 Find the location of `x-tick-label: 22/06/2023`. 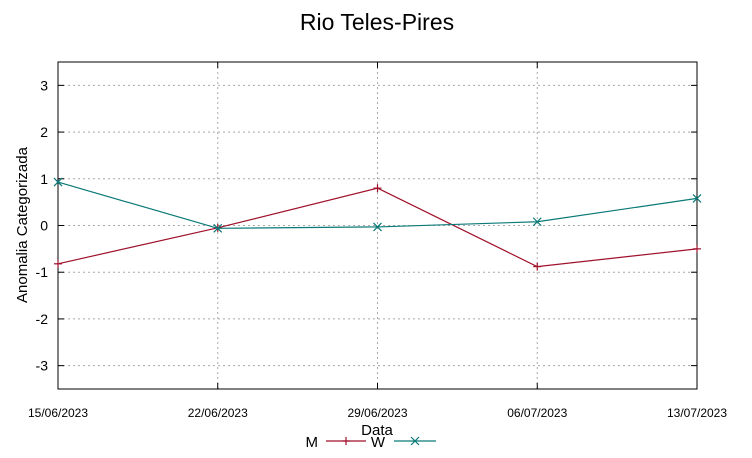

x-tick-label: 22/06/2023 is located at coordinates (218, 413).